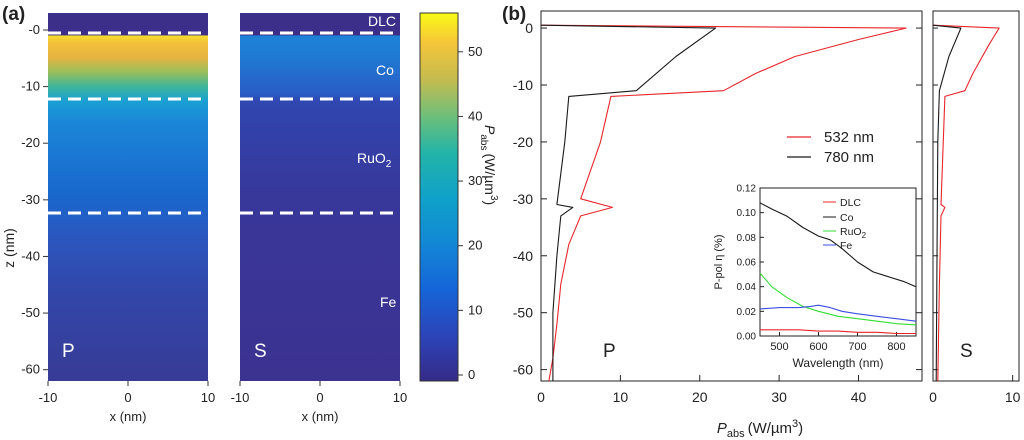 This screenshot has width=1024, height=440. What do you see at coordinates (320, 416) in the screenshot?
I see `panel-a-x-label-s: x (nm)` at bounding box center [320, 416].